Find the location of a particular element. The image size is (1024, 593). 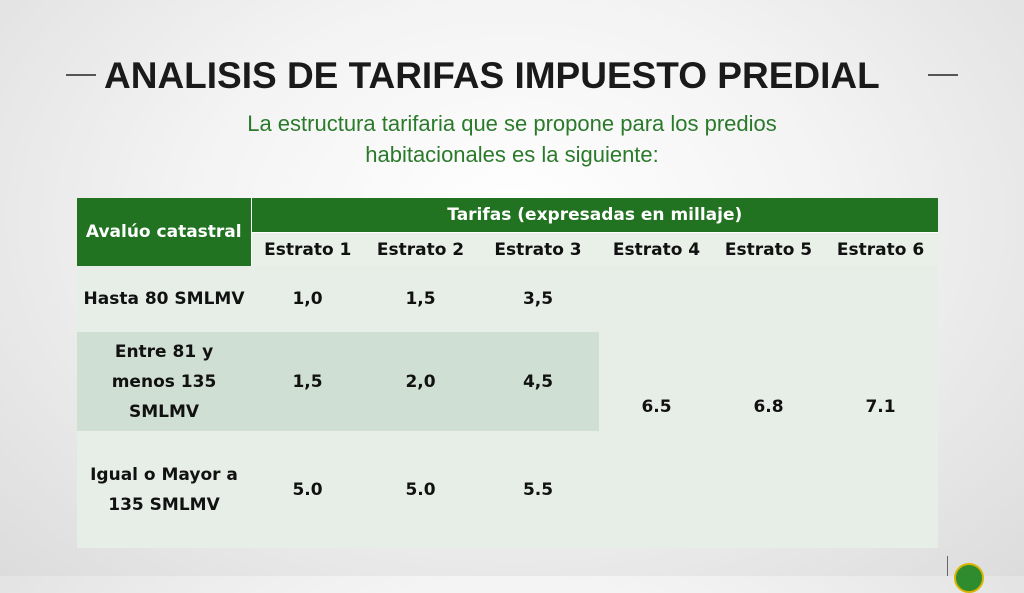

slide-title: ANALISIS DE TARIFAS IMPUESTO PREDIAL is located at coordinates (492, 75).